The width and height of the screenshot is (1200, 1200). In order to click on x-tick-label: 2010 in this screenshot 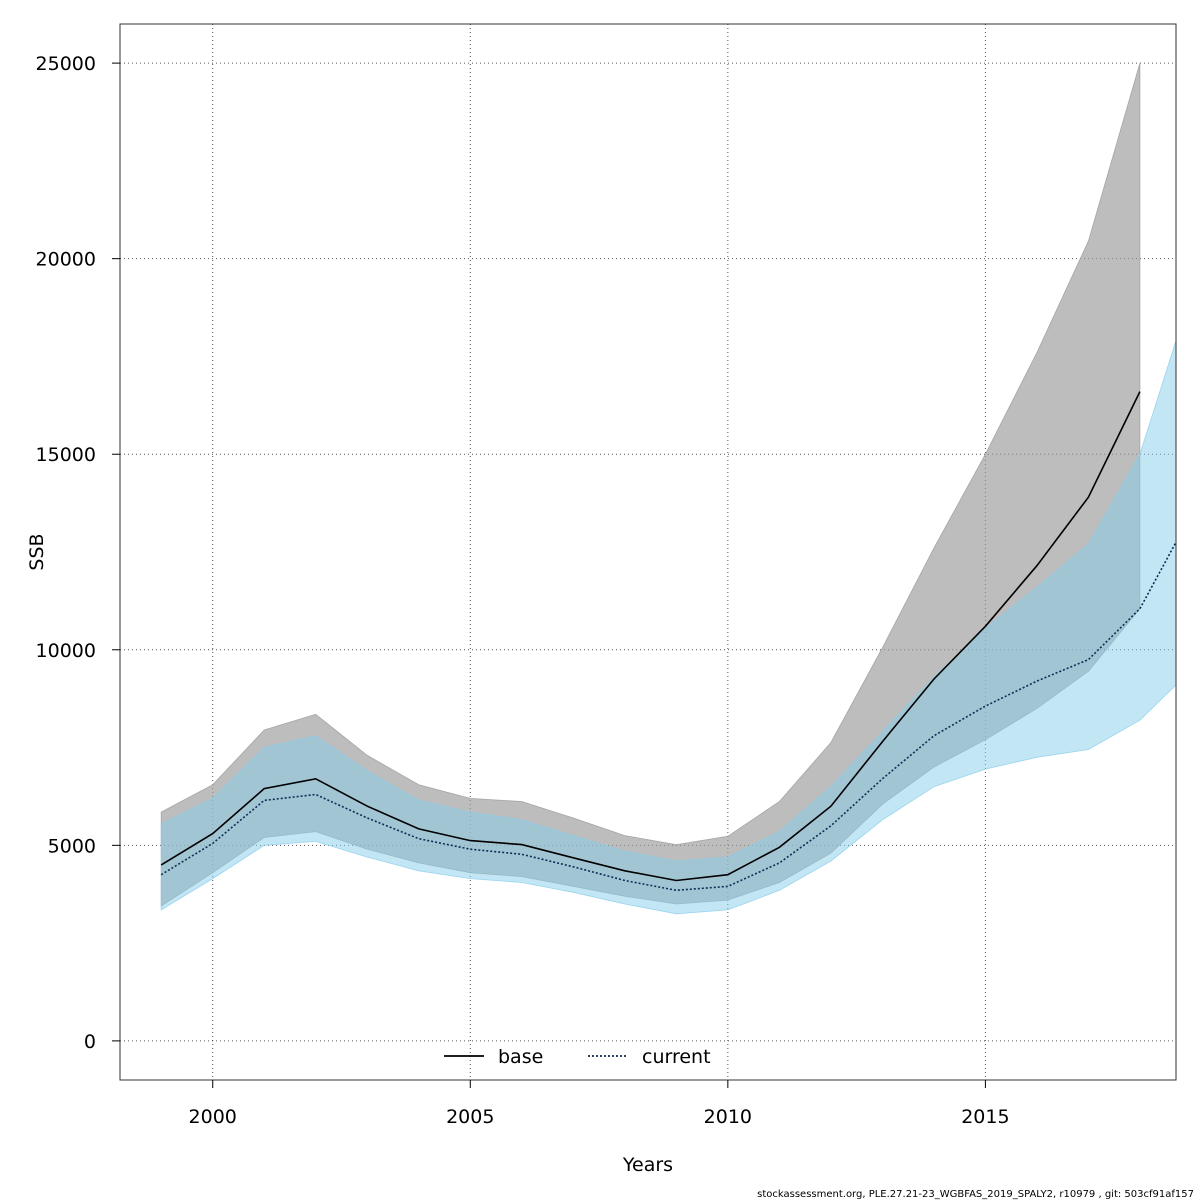, I will do `click(728, 1117)`.